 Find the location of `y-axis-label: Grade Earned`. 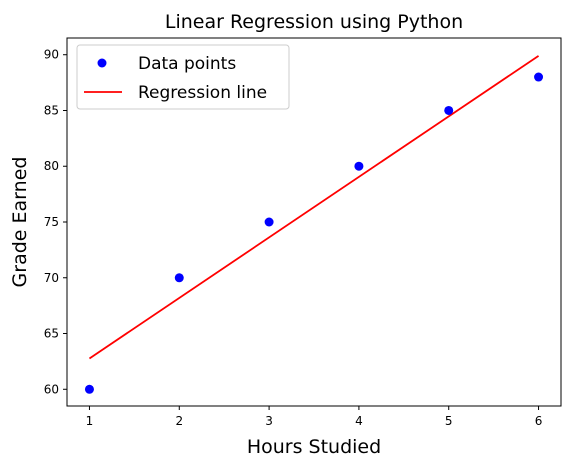

y-axis-label: Grade Earned is located at coordinates (20, 222).